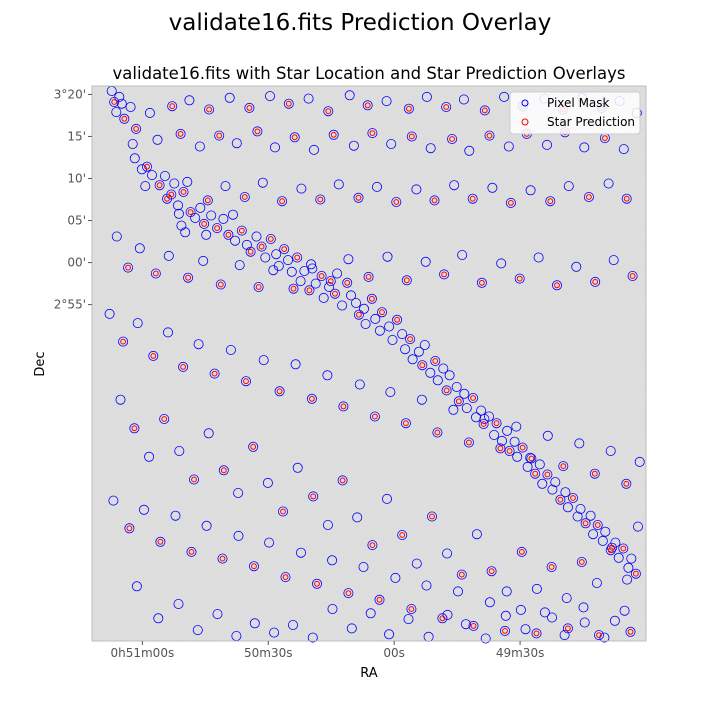  What do you see at coordinates (70, 94) in the screenshot?
I see `y-tick-label: 3°20'` at bounding box center [70, 94].